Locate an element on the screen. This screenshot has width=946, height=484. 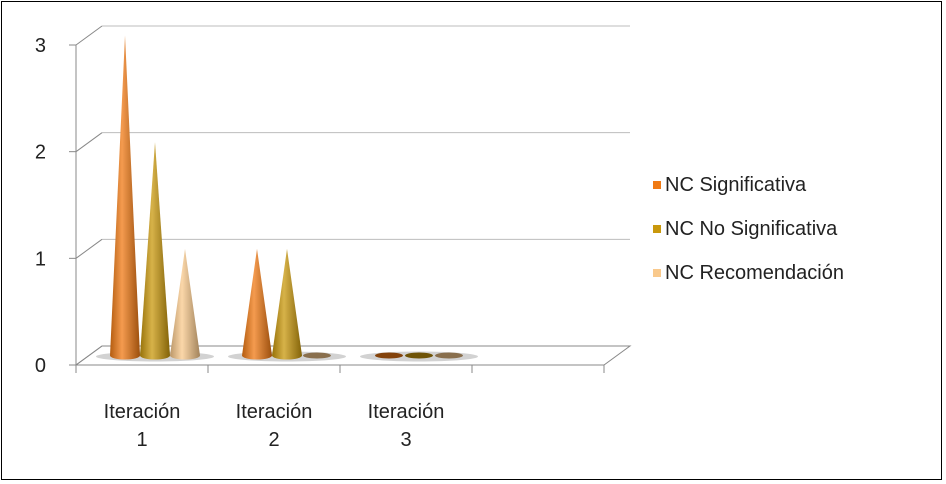
x-category-labels: Iteración 1 Iteración 2 Iteración 3 is located at coordinates (274, 426).